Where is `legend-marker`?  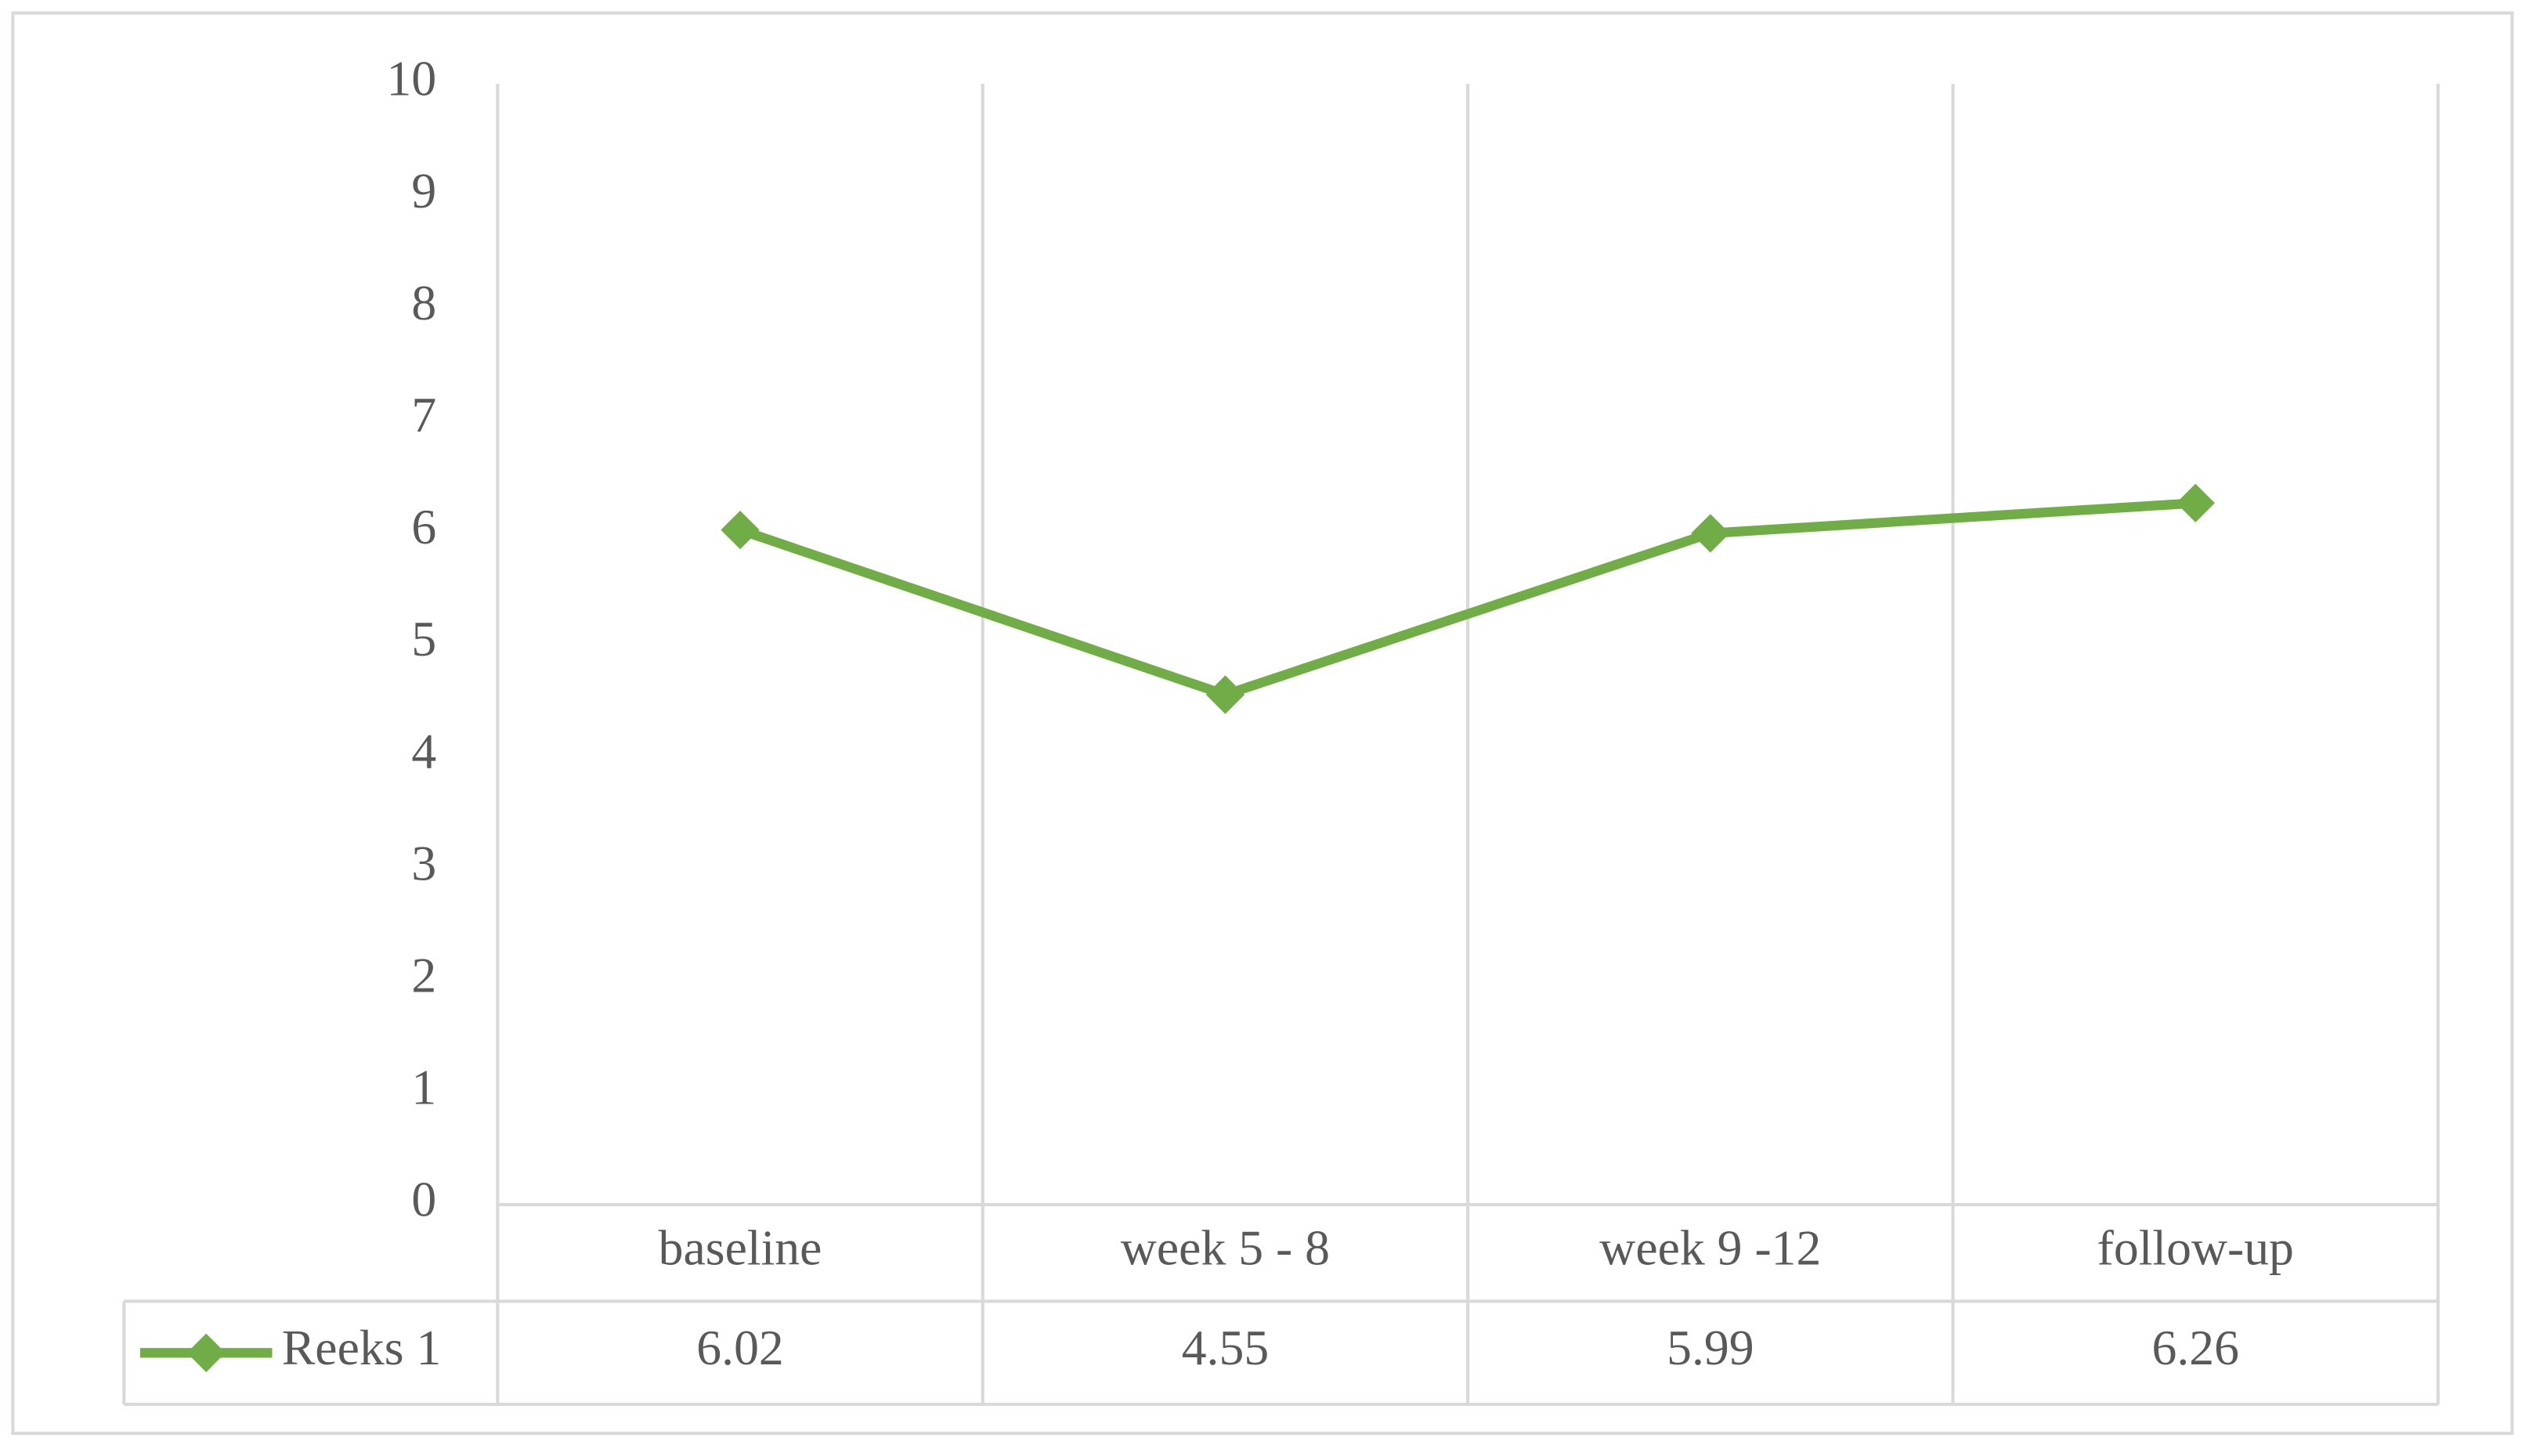 legend-marker is located at coordinates (206, 1352).